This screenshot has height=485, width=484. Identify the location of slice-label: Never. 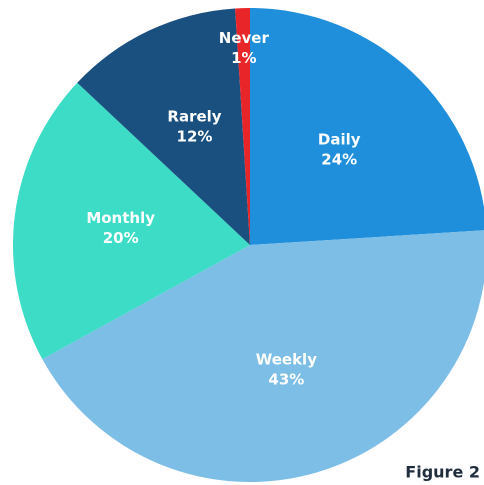
(244, 38).